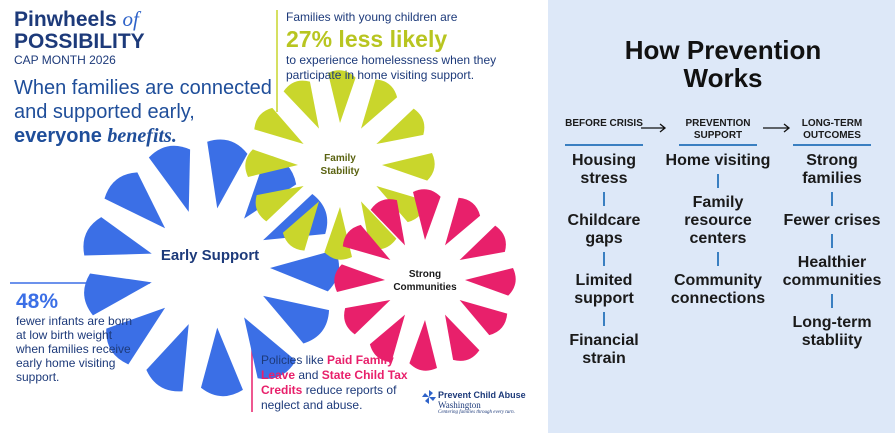  I want to click on flow-item: Community connections, so click(718, 289).